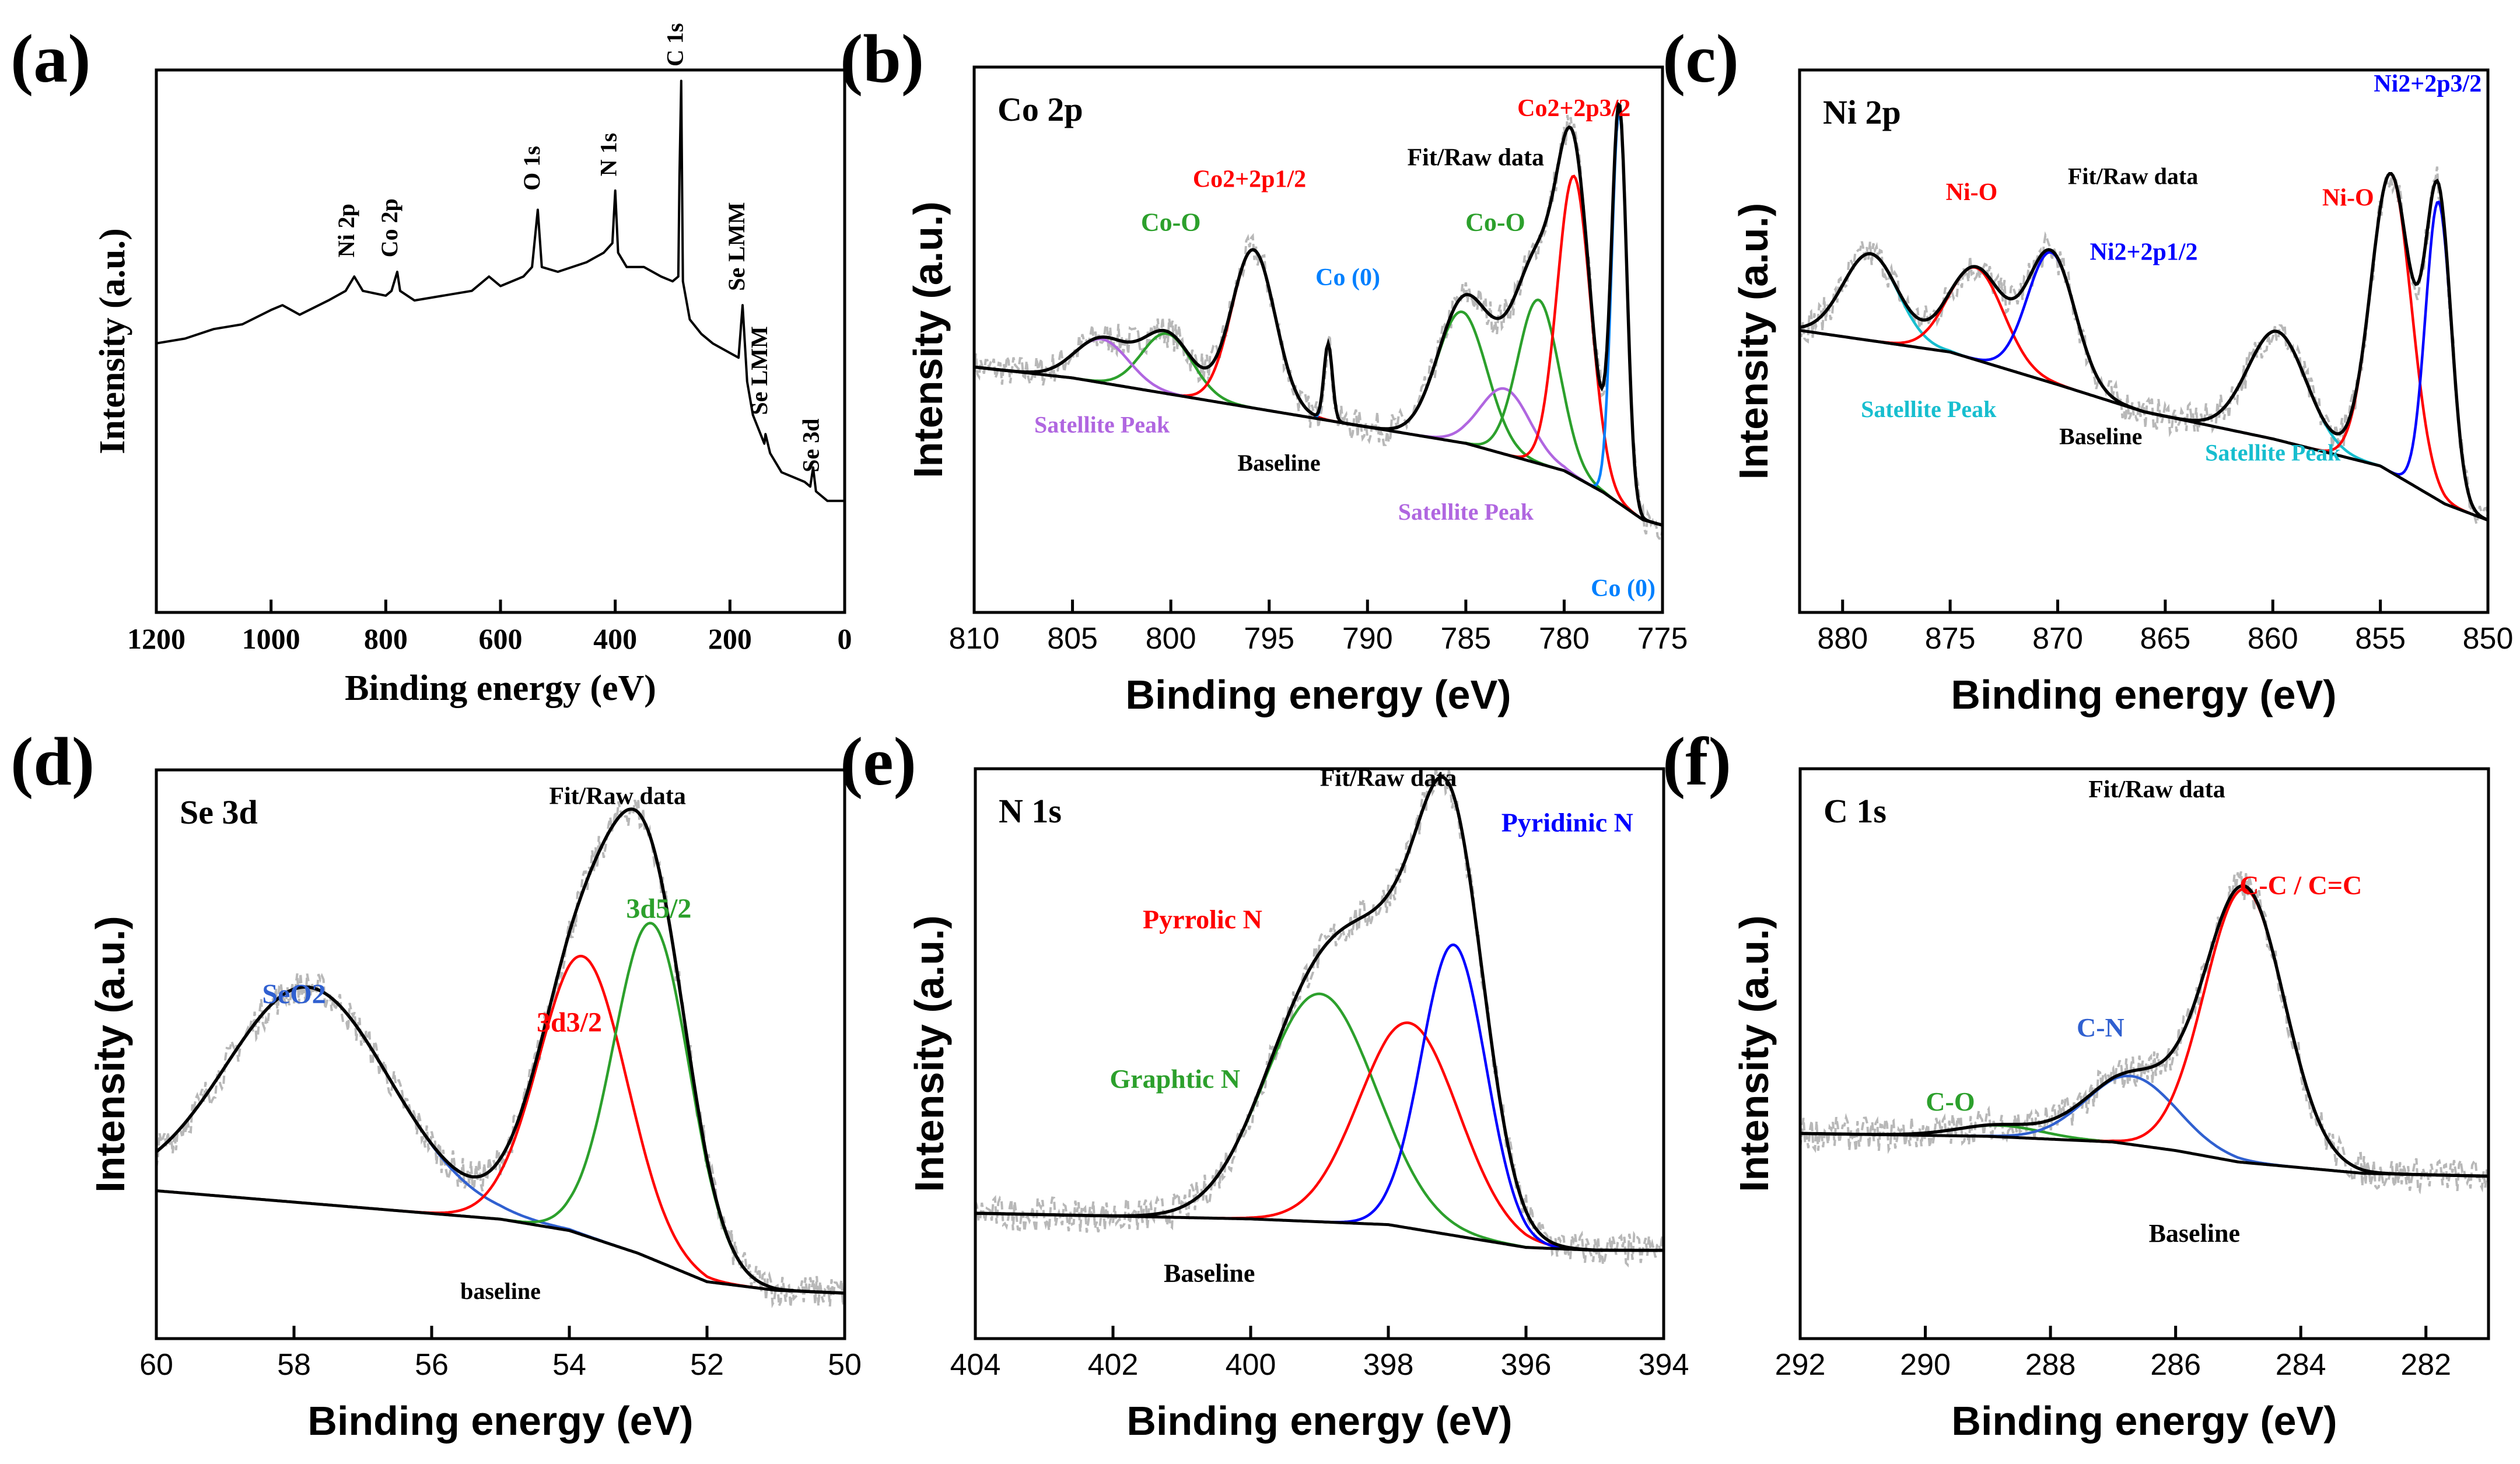 The width and height of the screenshot is (2520, 1464). Describe the element at coordinates (294, 1365) in the screenshot. I see `x-tick-label: 58` at that location.